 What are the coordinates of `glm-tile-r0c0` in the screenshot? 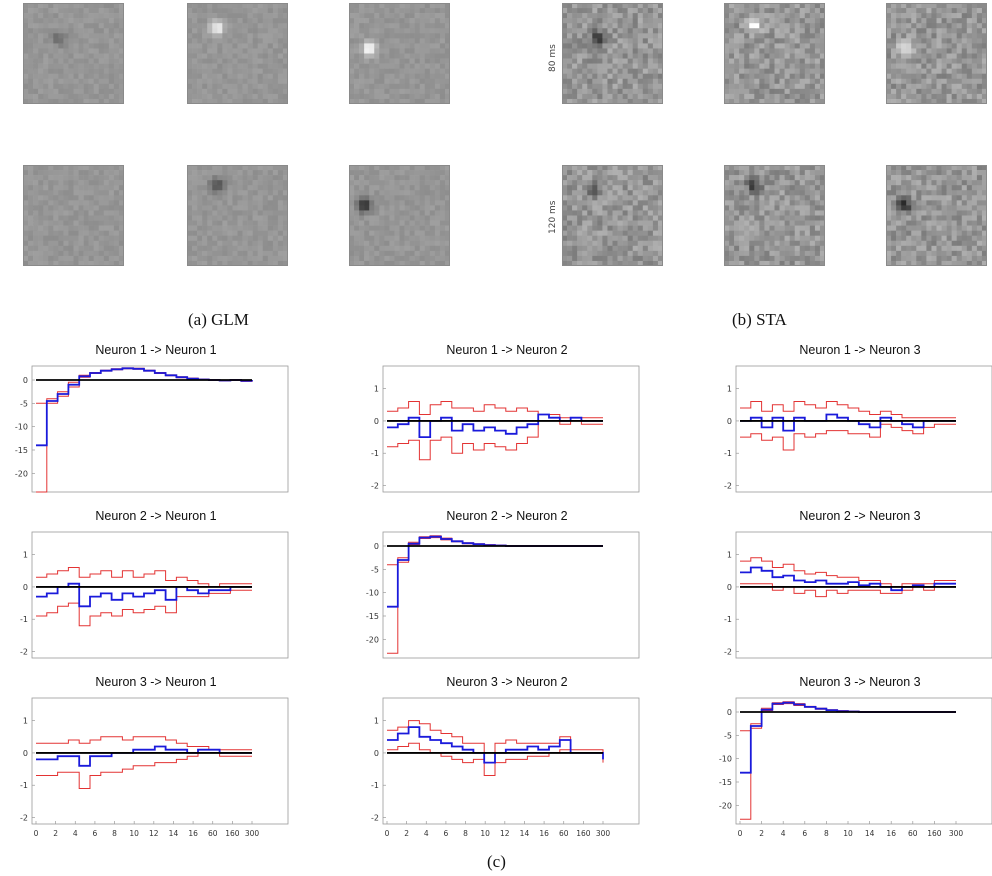 It's located at (73, 53).